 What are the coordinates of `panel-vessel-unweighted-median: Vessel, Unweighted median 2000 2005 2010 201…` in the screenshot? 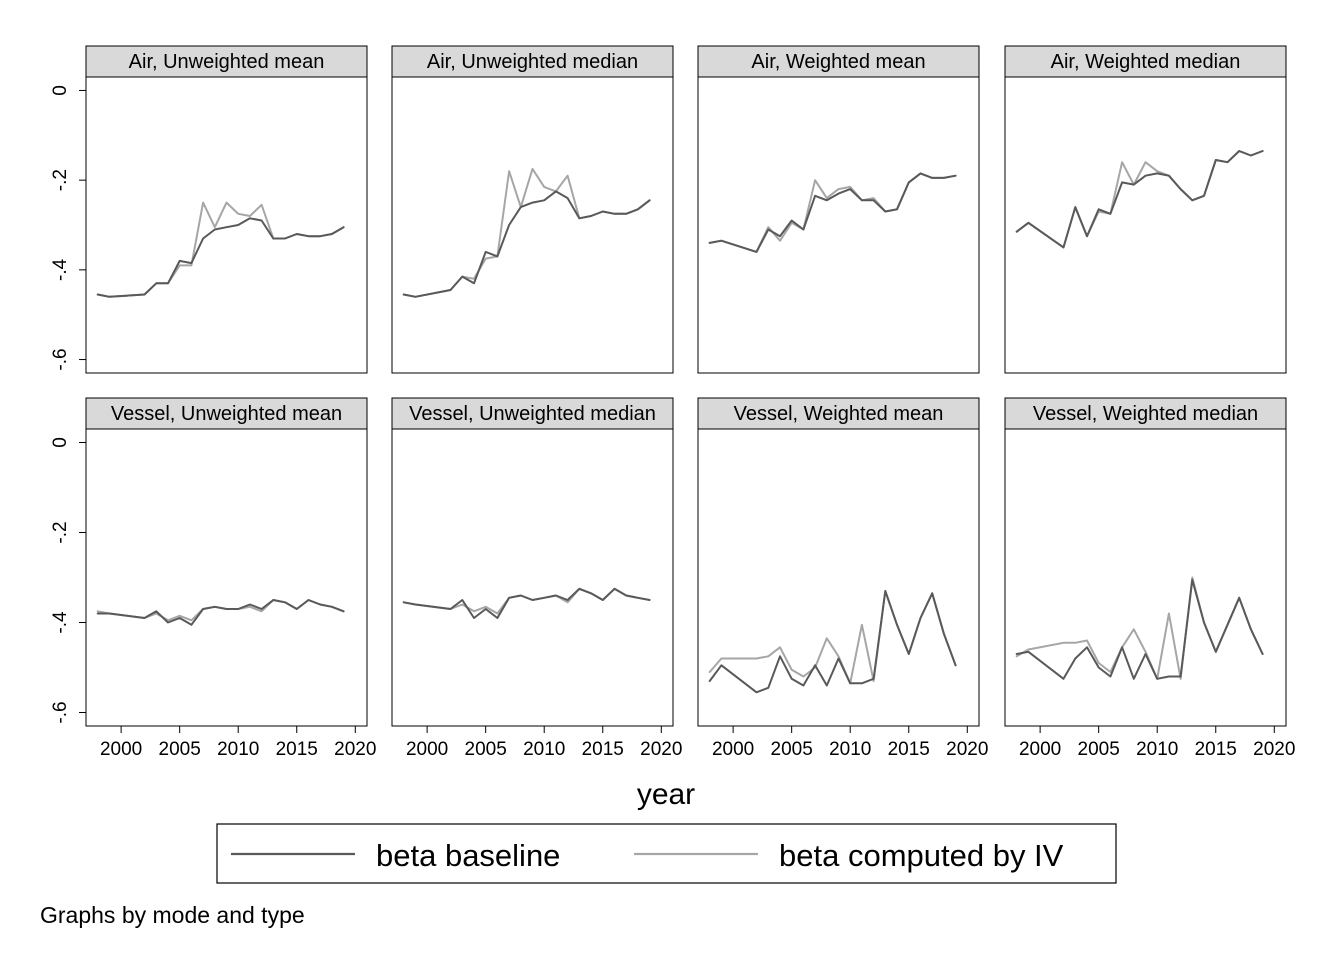 It's located at (536, 578).